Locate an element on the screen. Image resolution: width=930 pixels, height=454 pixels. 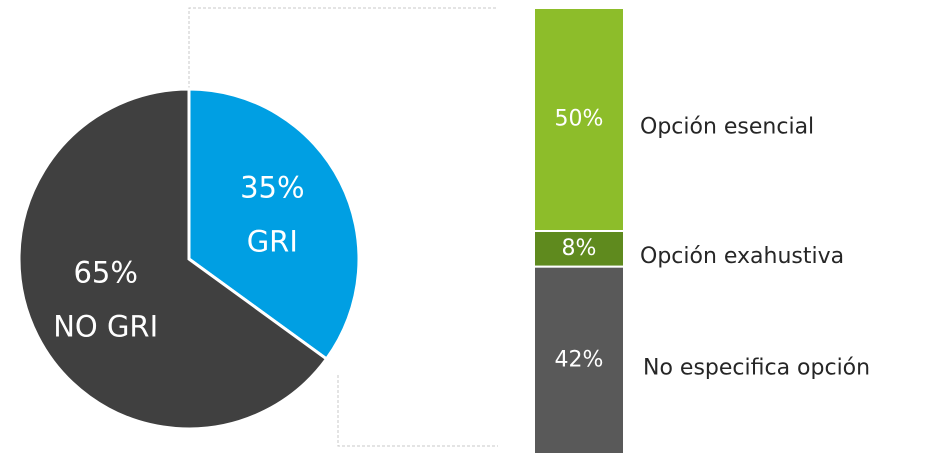
segment-category-label: No especifica opción is located at coordinates (756, 367).